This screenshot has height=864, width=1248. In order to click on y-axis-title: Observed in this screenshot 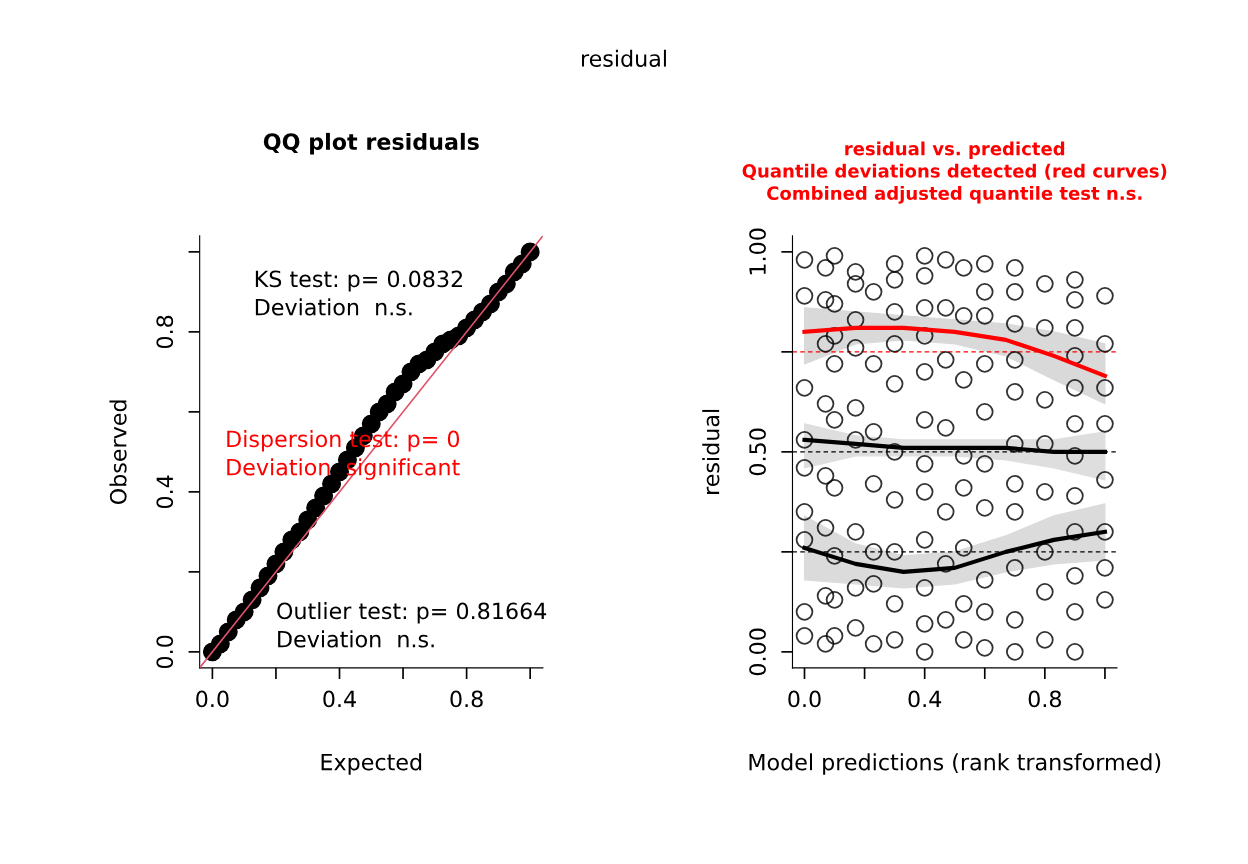, I will do `click(118, 452)`.